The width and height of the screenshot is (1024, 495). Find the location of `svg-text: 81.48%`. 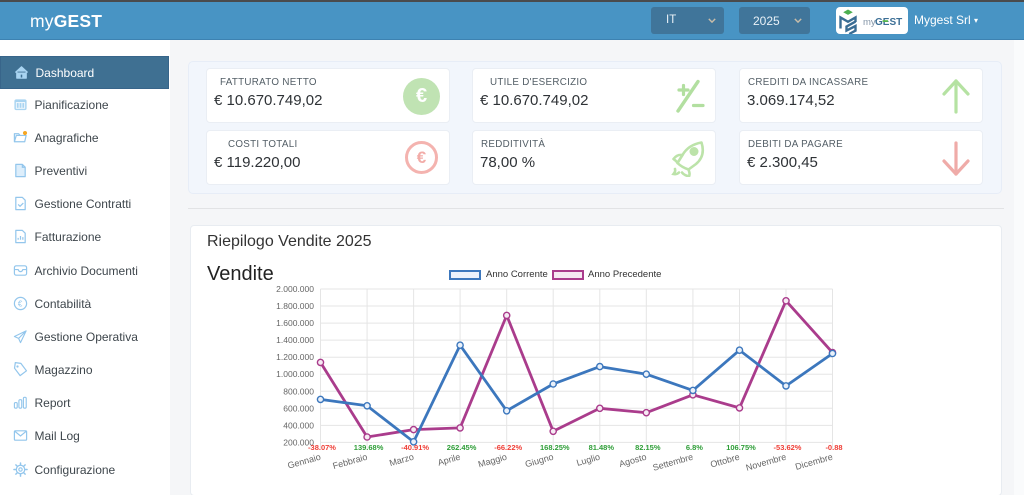

svg-text: 81.48% is located at coordinates (602, 447).